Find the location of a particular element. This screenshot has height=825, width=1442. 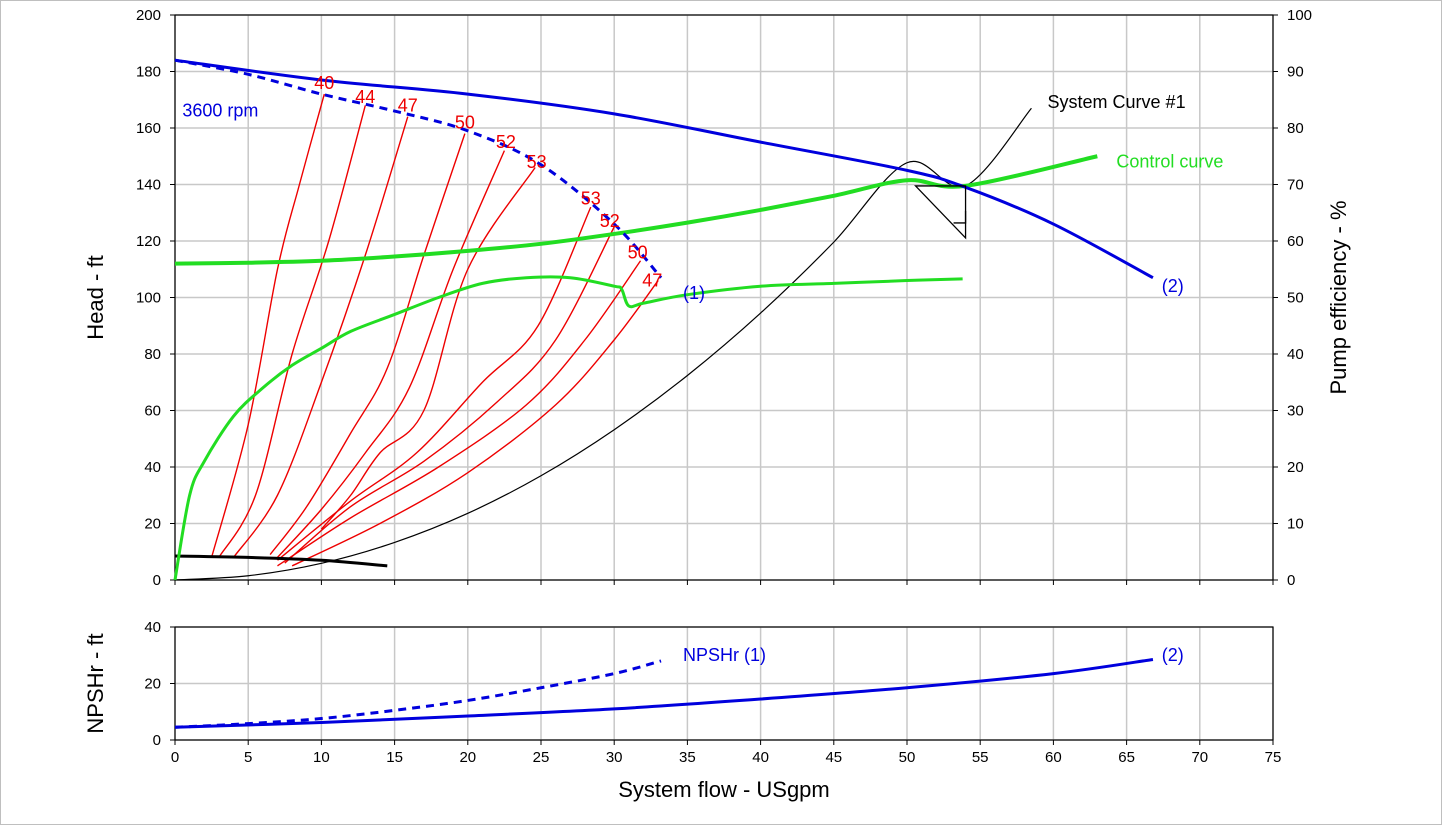

iso-efficiency-label: 40 is located at coordinates (324, 83).